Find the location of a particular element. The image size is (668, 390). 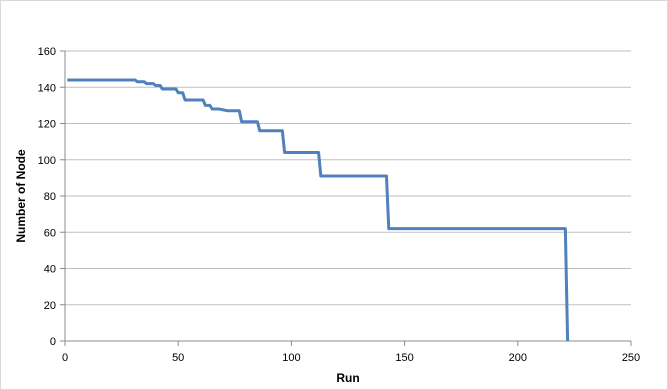

x-tick-label: 100 is located at coordinates (291, 358).